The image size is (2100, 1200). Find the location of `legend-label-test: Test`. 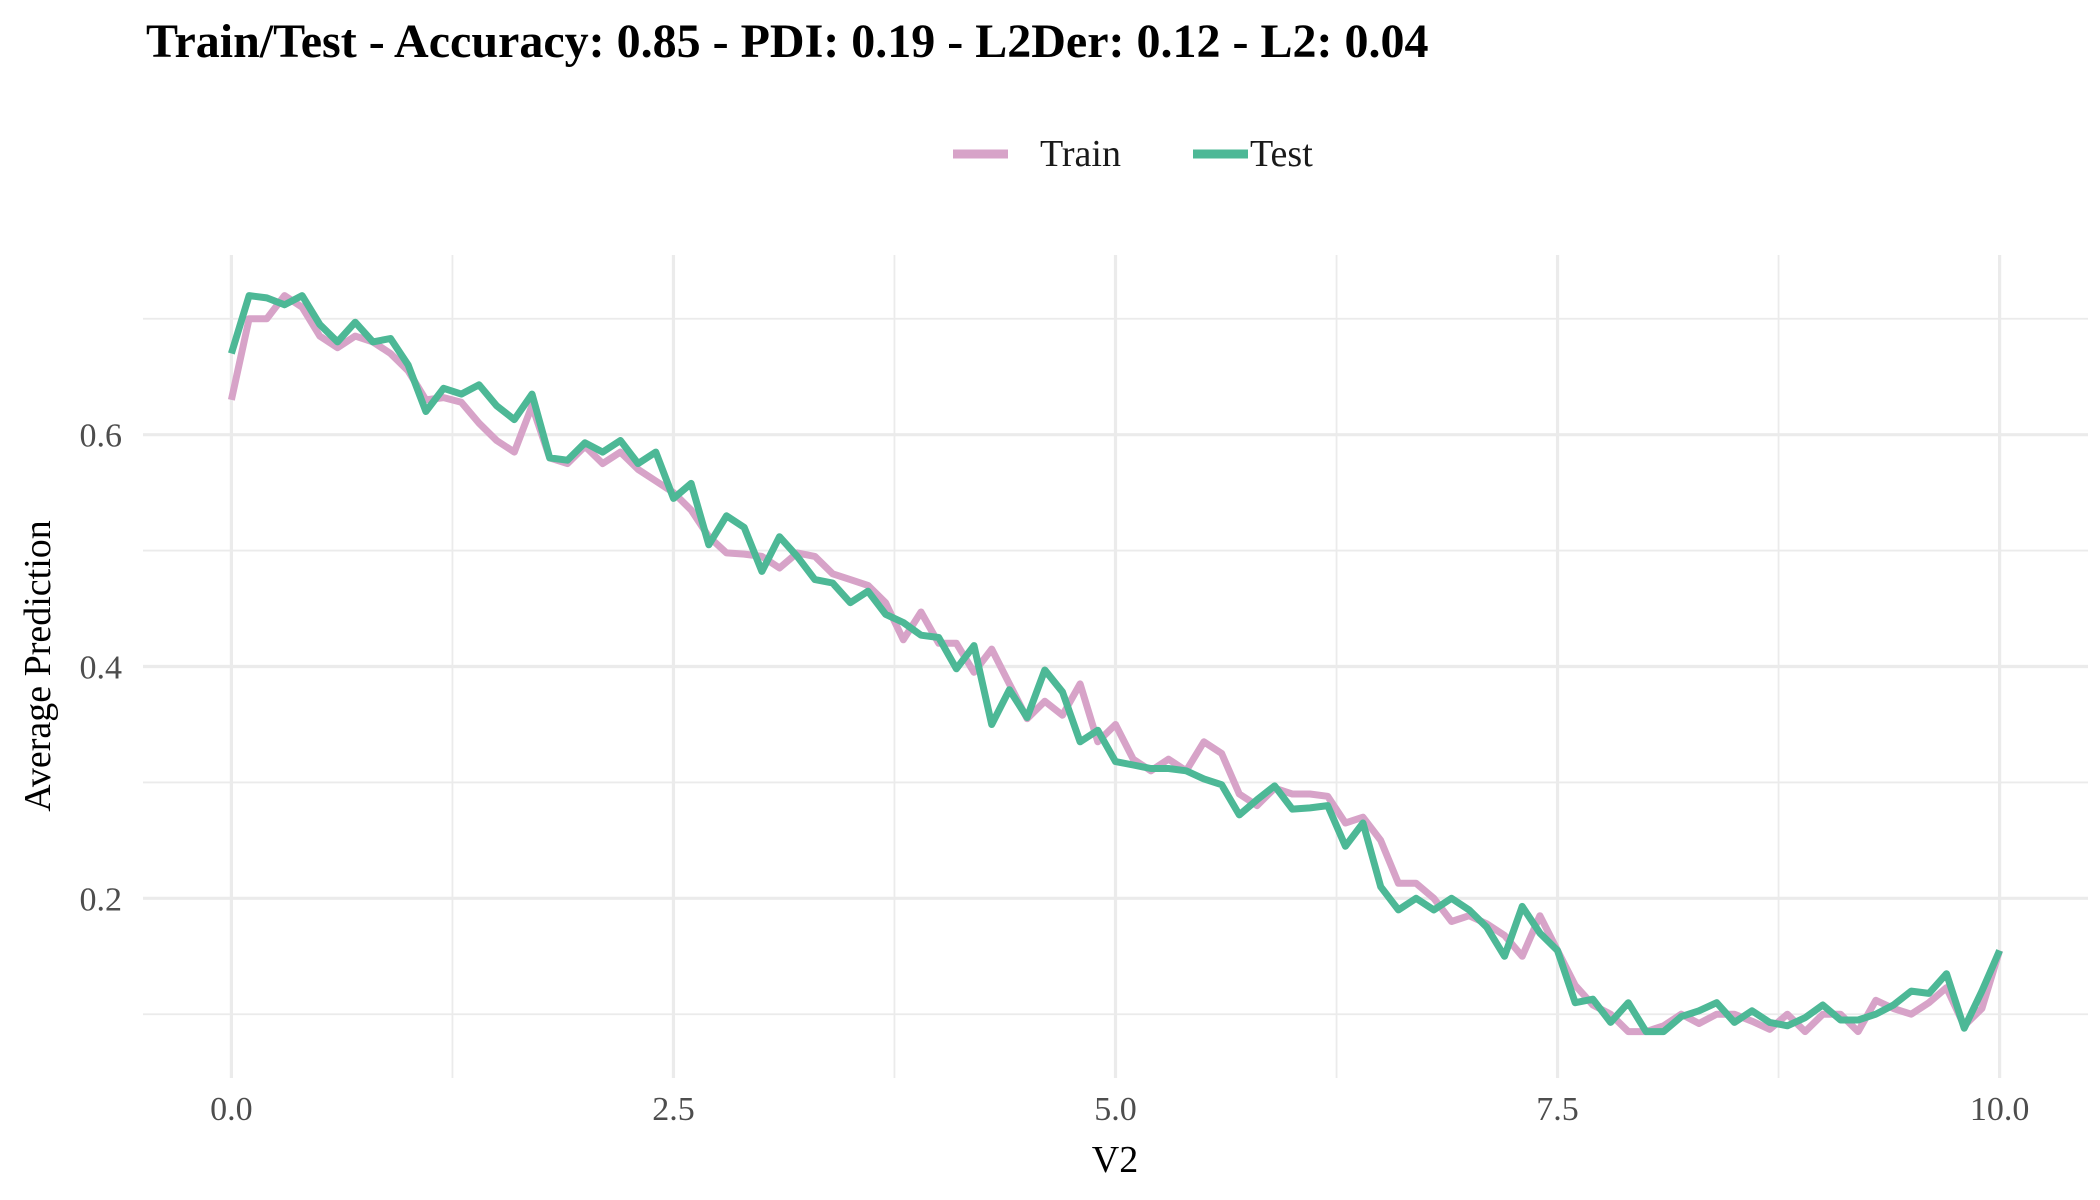

legend-label-test: Test is located at coordinates (1281, 154).